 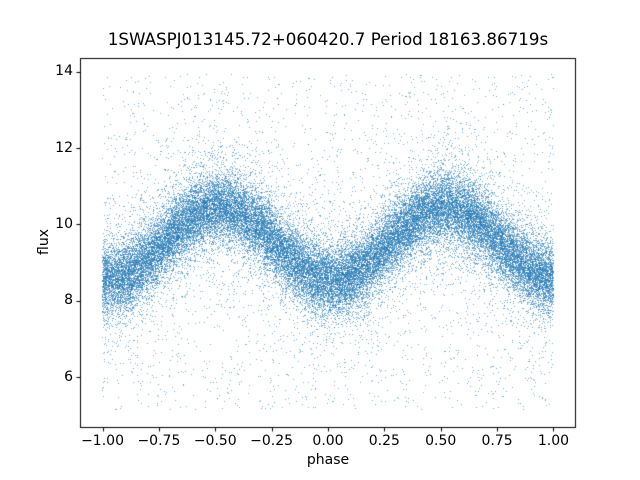 What do you see at coordinates (68, 376) in the screenshot?
I see `y-tick-label-6: 6` at bounding box center [68, 376].